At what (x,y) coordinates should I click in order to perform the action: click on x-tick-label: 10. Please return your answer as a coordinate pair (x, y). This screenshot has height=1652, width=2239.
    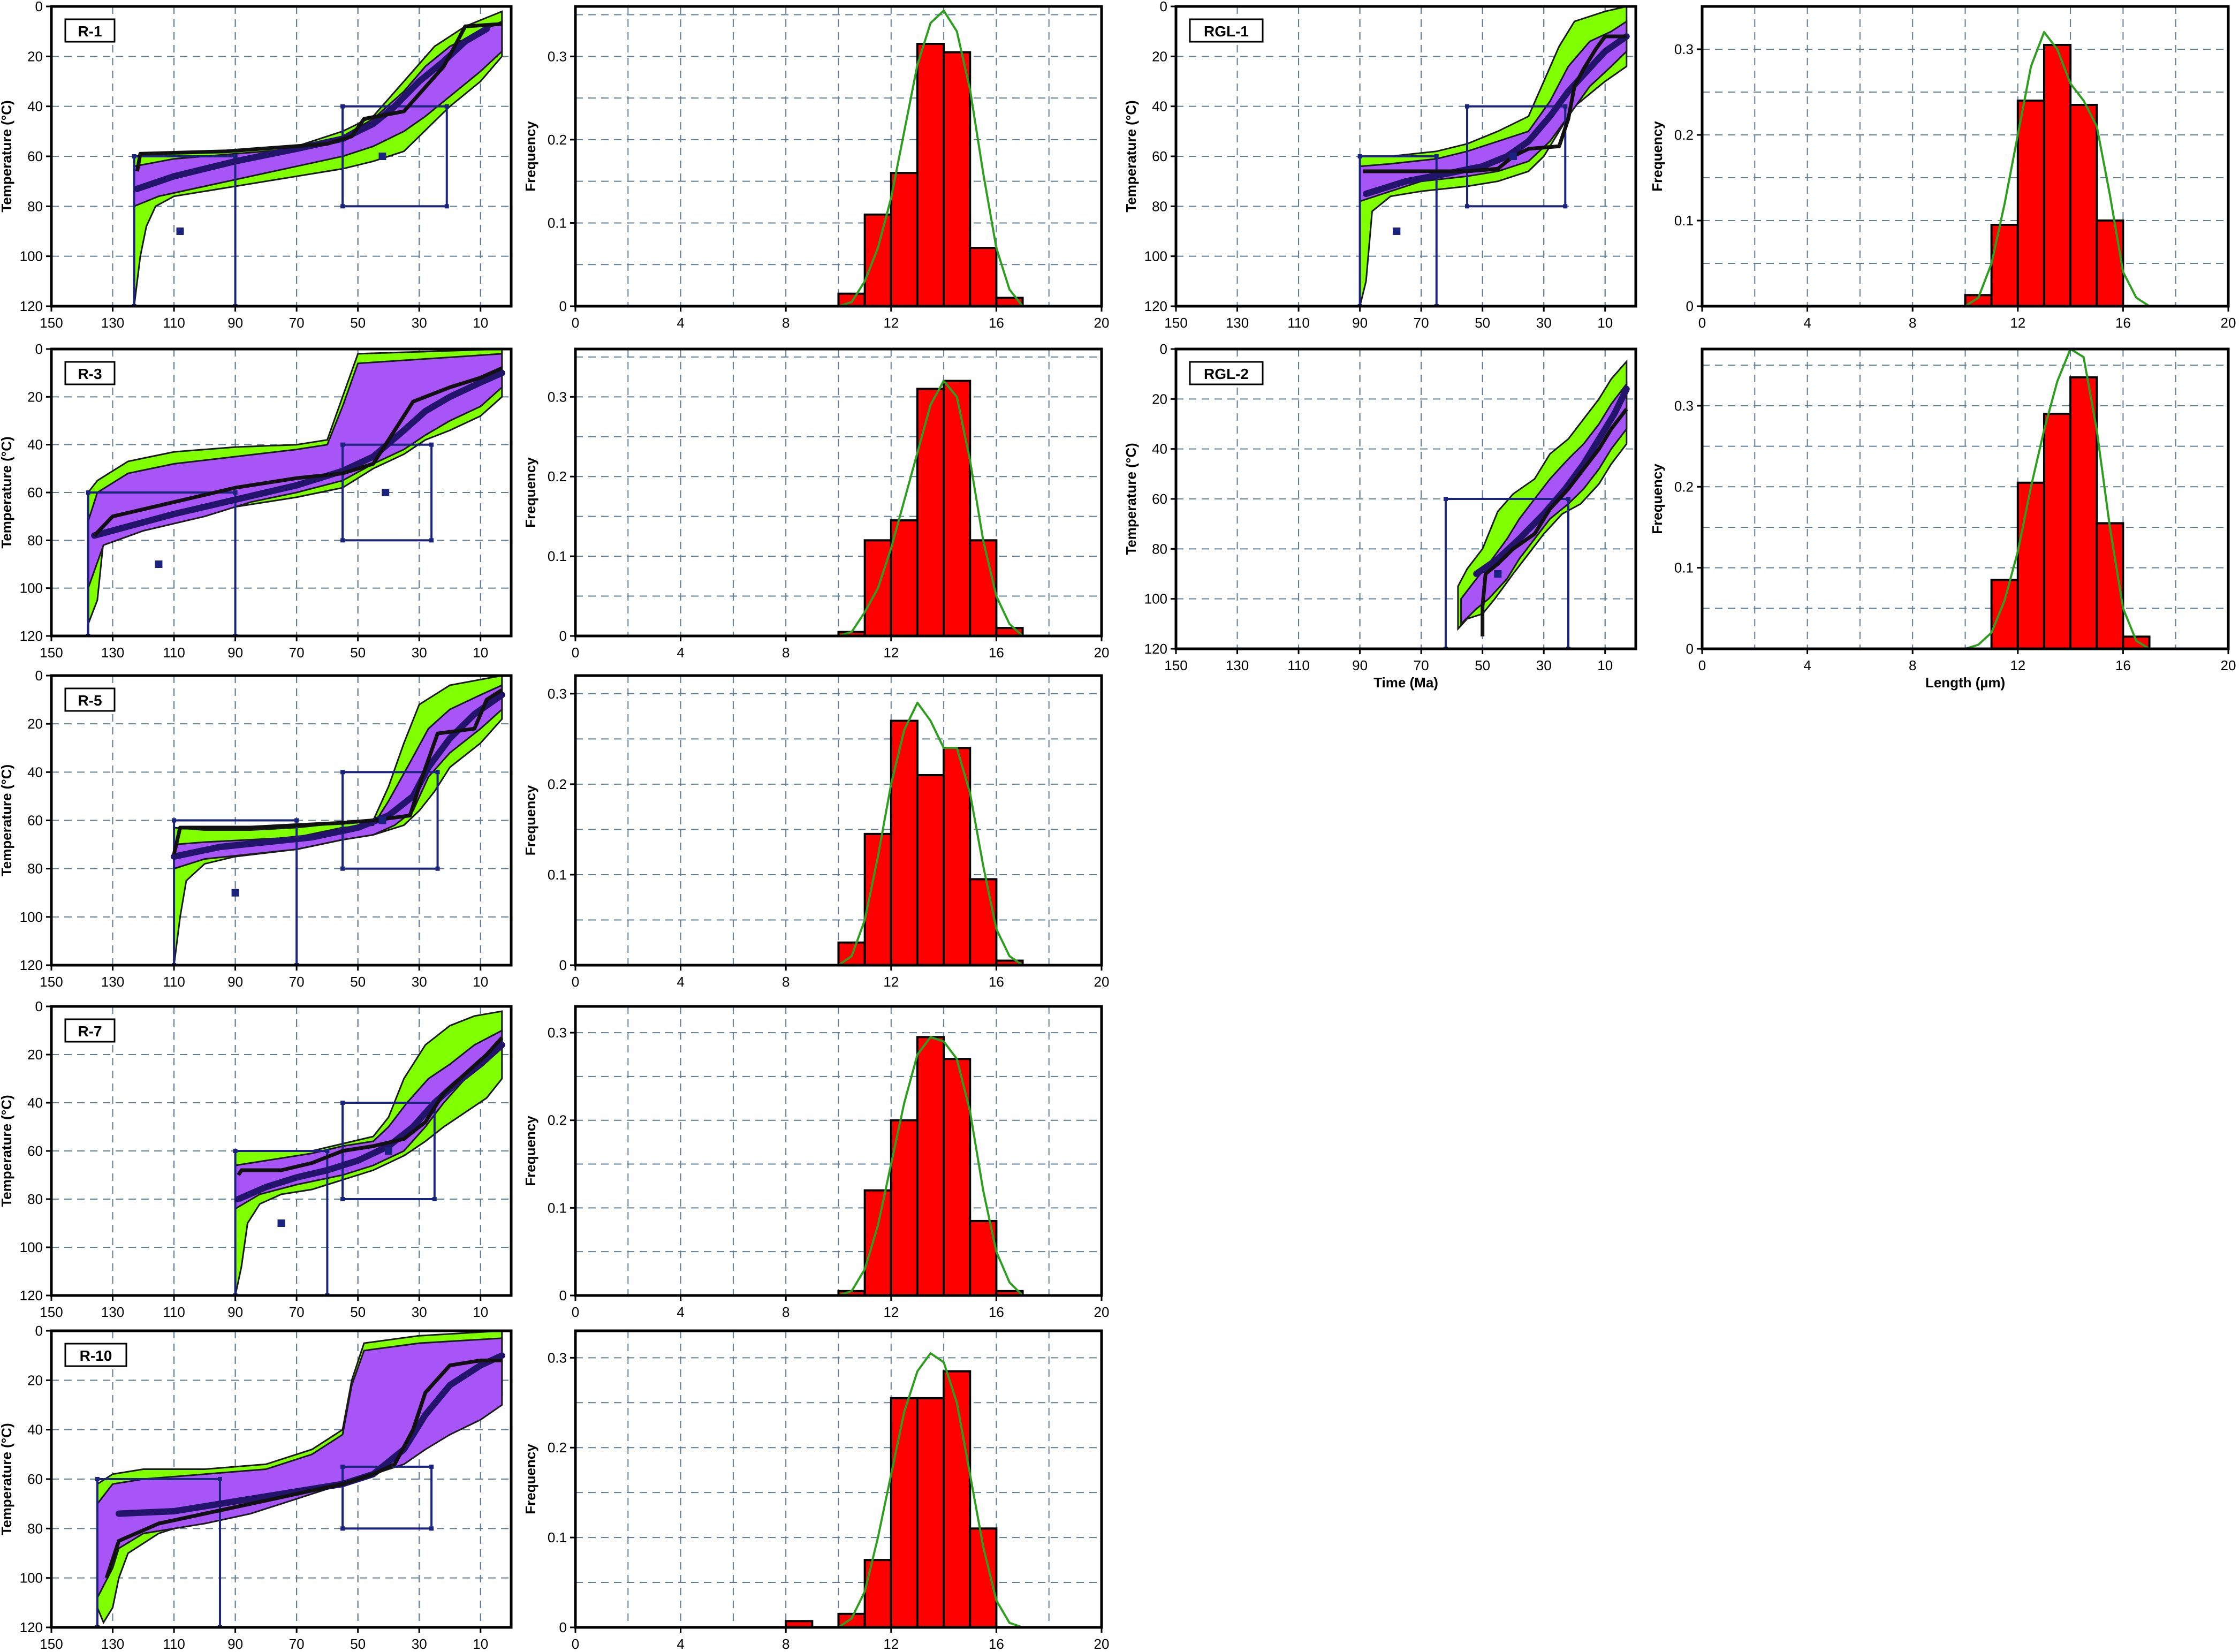
    Looking at the image, I should click on (481, 1644).